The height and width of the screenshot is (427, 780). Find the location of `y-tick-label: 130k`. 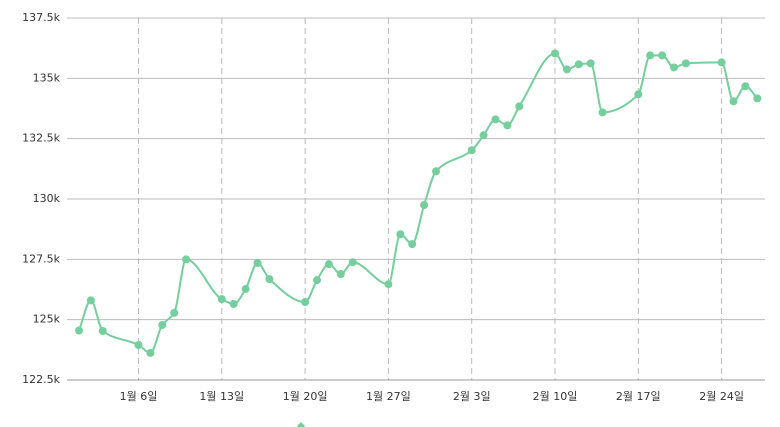

y-tick-label: 130k is located at coordinates (47, 198).